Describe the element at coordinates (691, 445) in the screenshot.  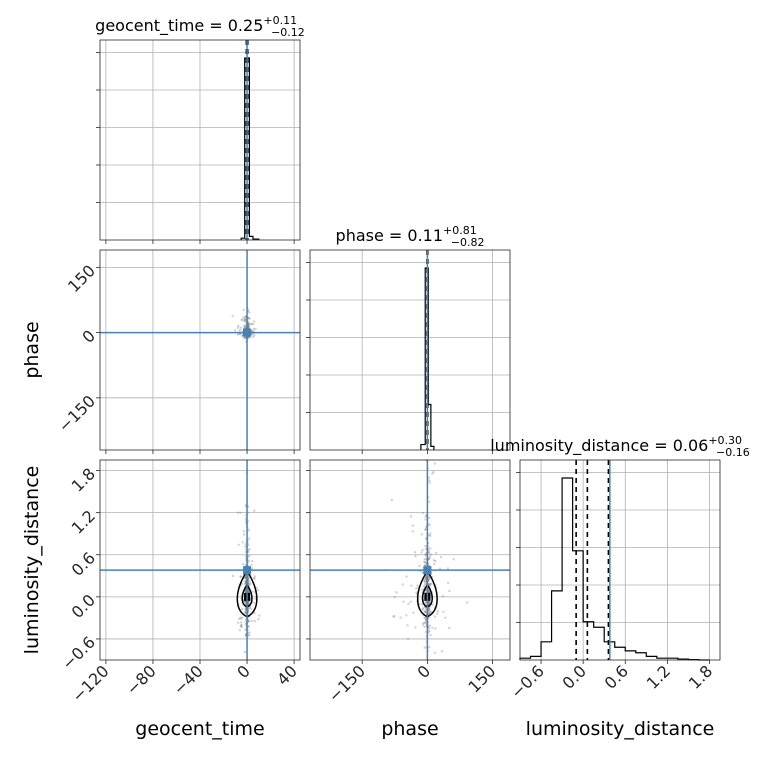
I see `title-median: 0.06` at that location.